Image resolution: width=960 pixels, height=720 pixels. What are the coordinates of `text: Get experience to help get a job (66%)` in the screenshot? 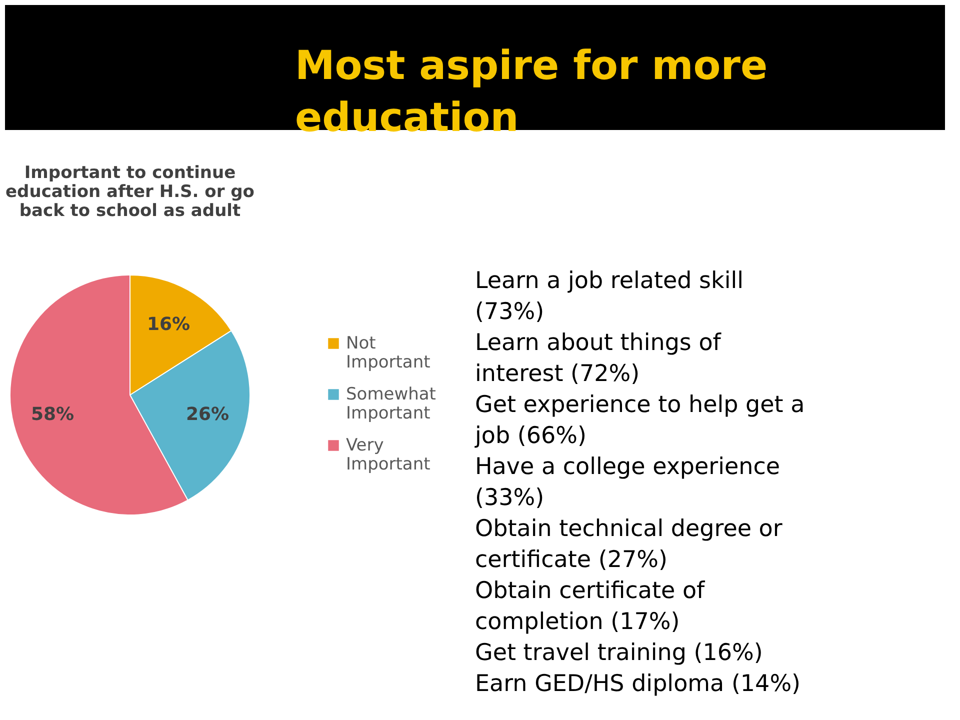 It's located at (639, 420).